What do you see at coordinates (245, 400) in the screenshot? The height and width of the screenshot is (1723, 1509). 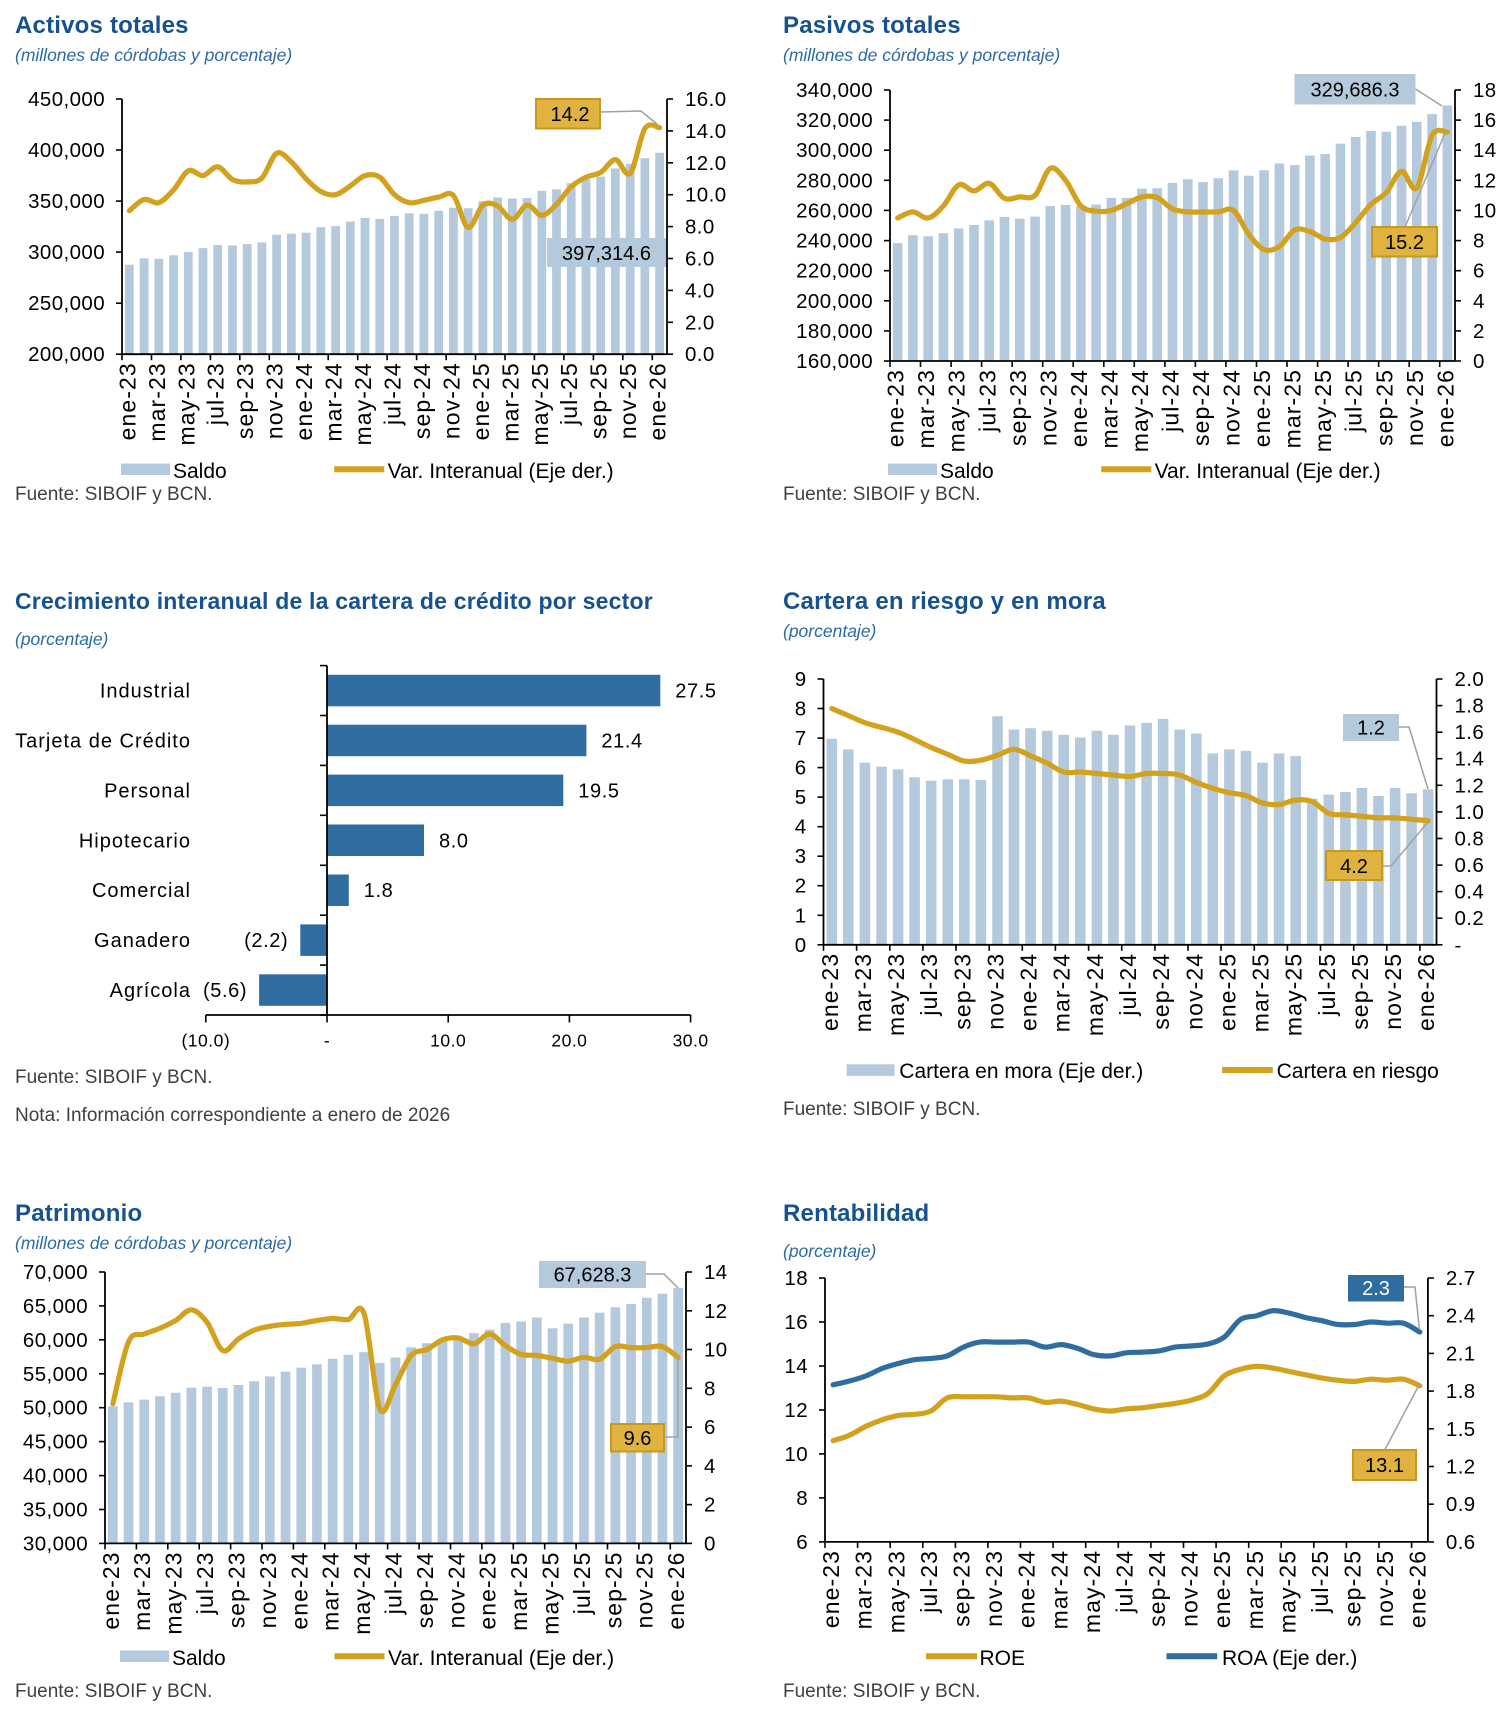 I see `svg-text: sep-23` at bounding box center [245, 400].